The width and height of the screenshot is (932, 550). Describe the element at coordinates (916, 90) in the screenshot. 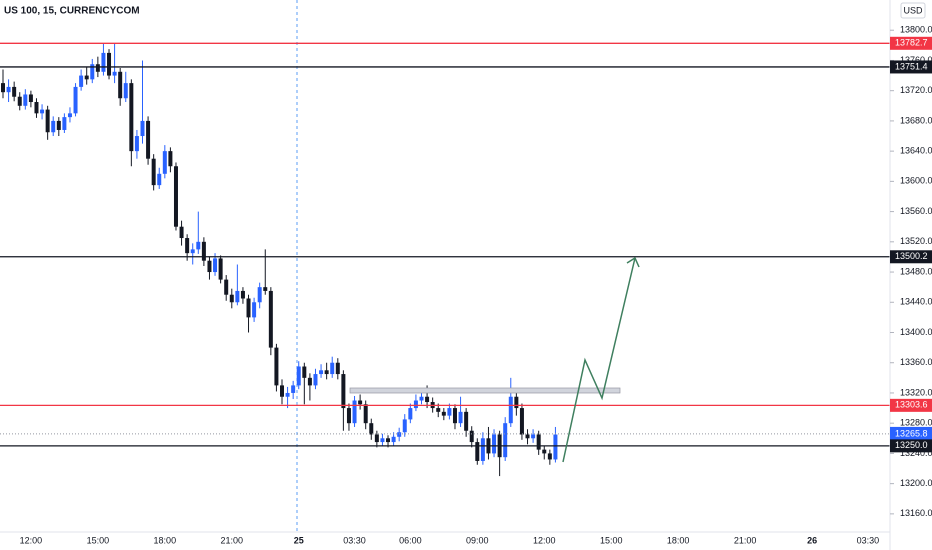

I see `y-tick-label: 13720.0` at that location.